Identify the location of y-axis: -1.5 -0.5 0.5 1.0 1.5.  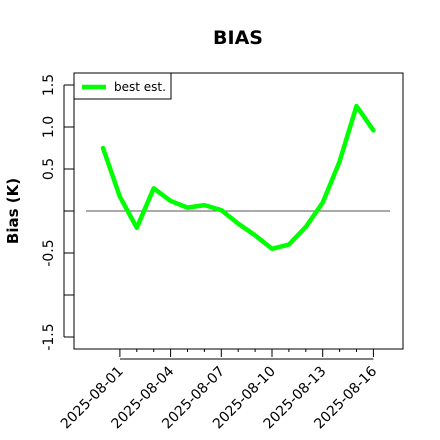
(57, 212).